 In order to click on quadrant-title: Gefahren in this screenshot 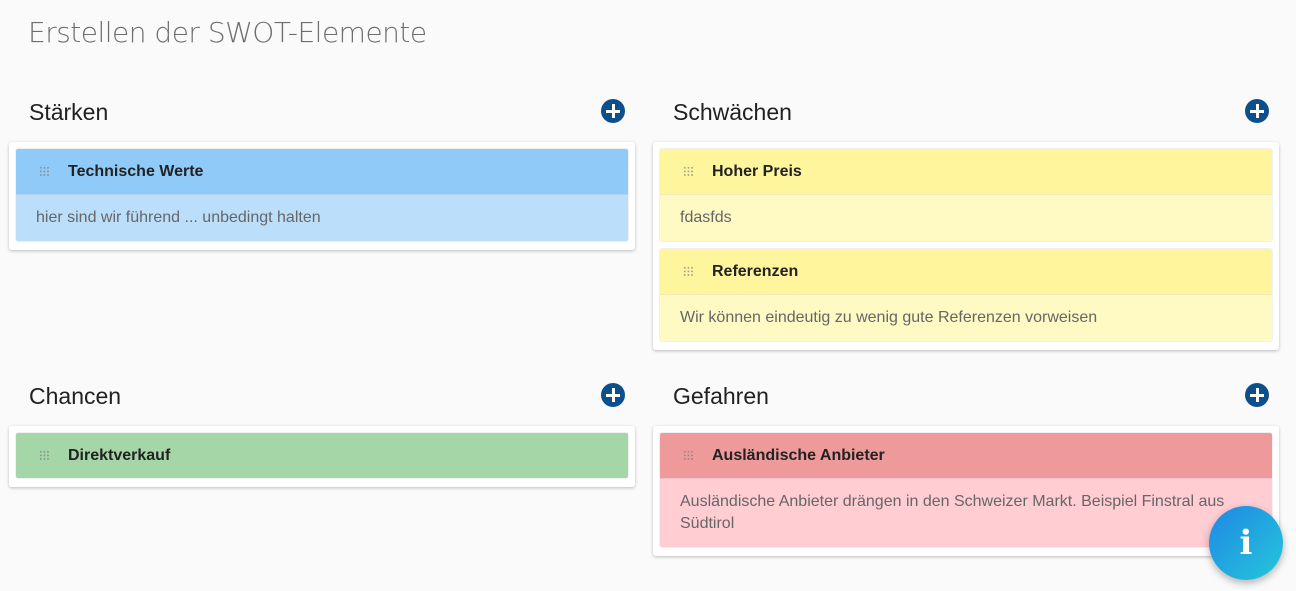, I will do `click(721, 396)`.